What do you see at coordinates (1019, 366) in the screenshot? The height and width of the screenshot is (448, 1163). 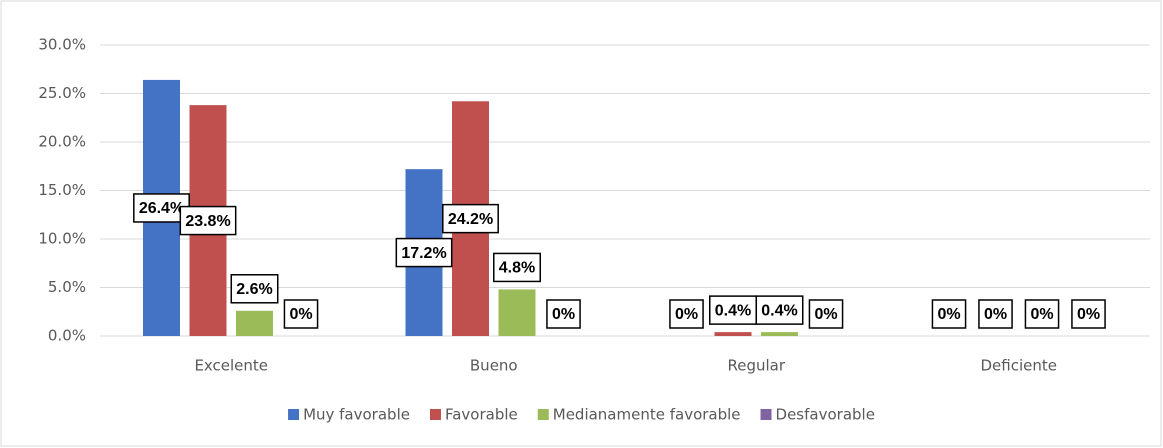 I see `x-tick-label: Deficiente` at bounding box center [1019, 366].